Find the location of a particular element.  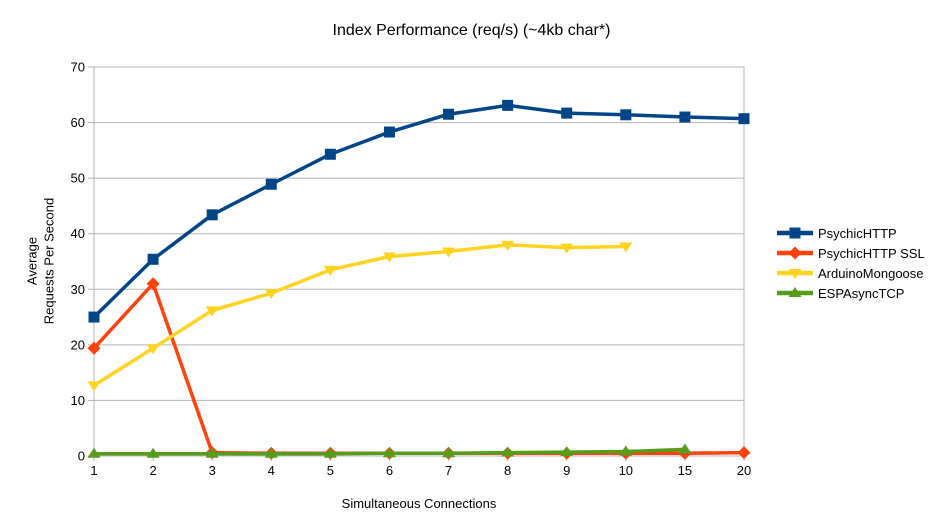

x-tick-label: 15 is located at coordinates (685, 470).